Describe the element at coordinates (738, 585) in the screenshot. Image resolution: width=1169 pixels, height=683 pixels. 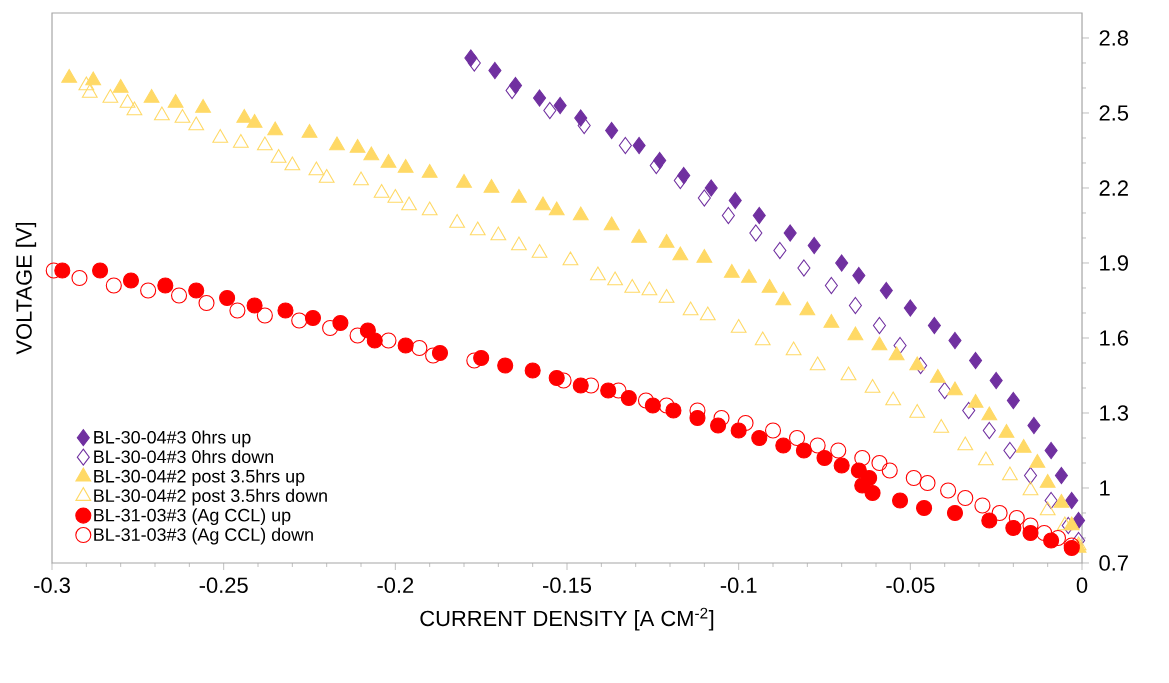
I see `x-tick-label: -0.1` at that location.